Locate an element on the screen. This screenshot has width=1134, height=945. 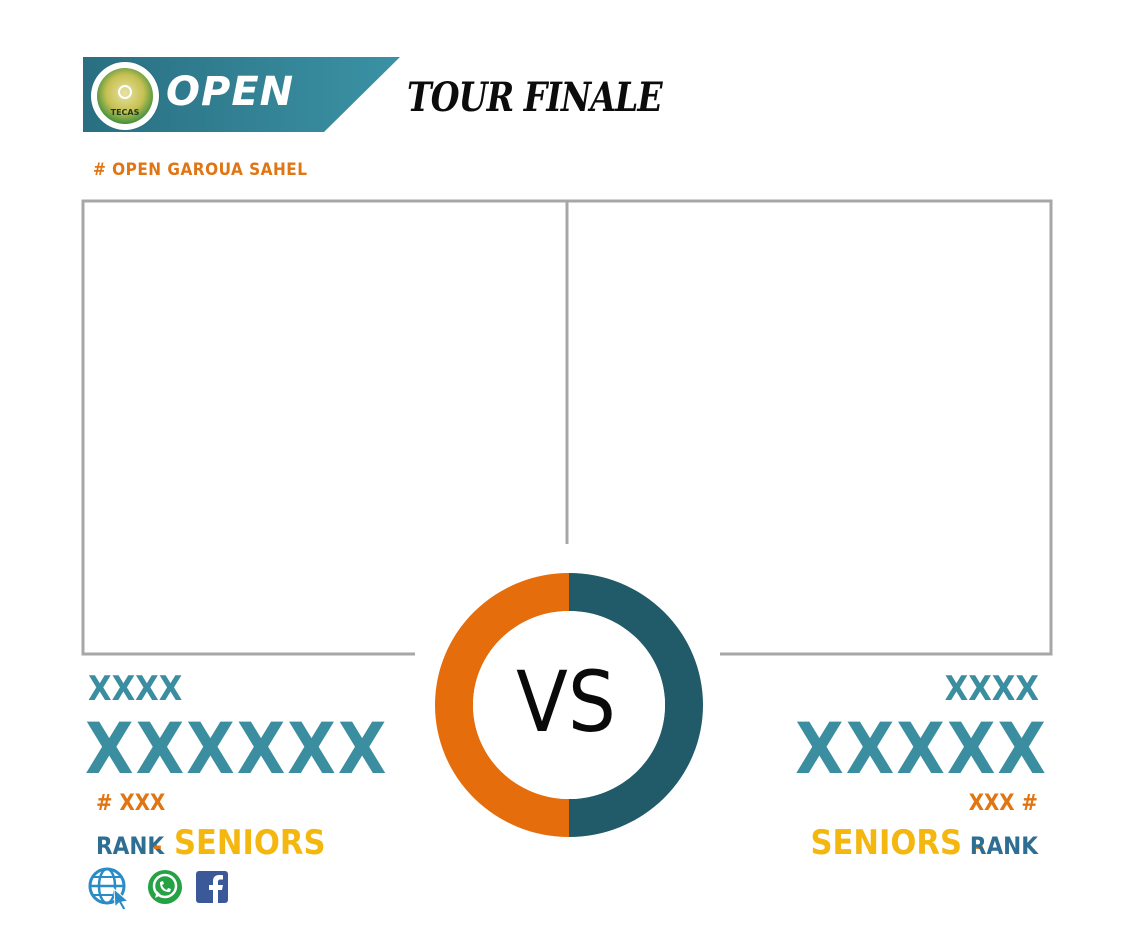
event-hashtag: # OPEN GAROUA SAHEL is located at coordinates (200, 170).